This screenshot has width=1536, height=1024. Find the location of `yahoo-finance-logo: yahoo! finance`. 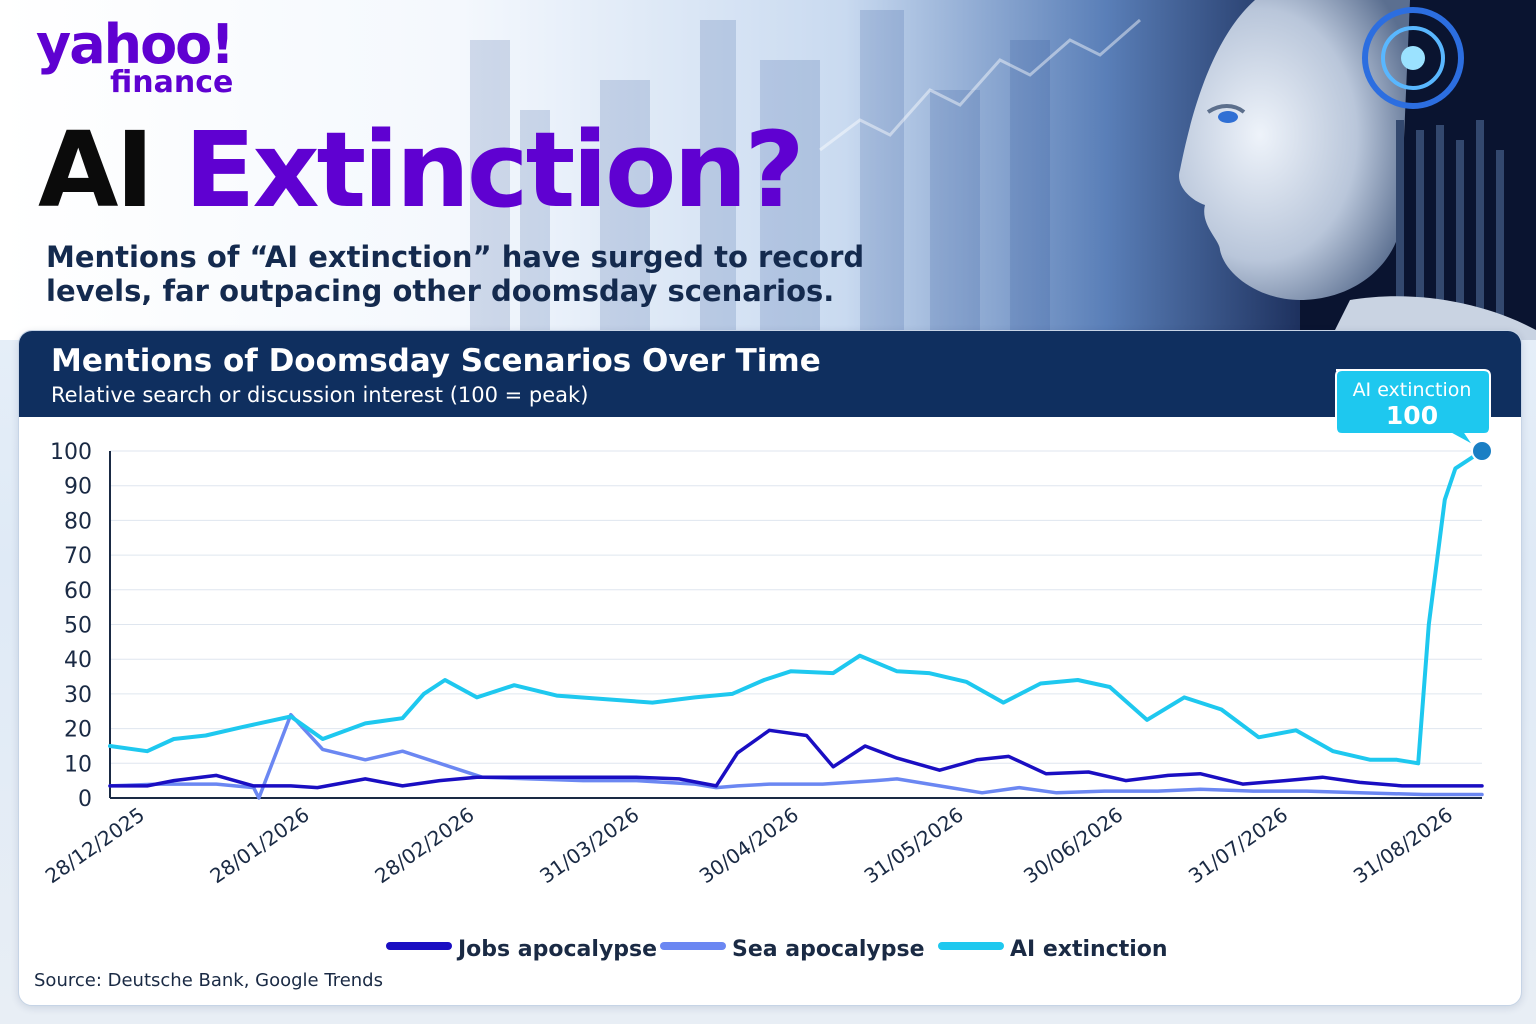

yahoo-finance-logo: yahoo! finance is located at coordinates (135, 56).